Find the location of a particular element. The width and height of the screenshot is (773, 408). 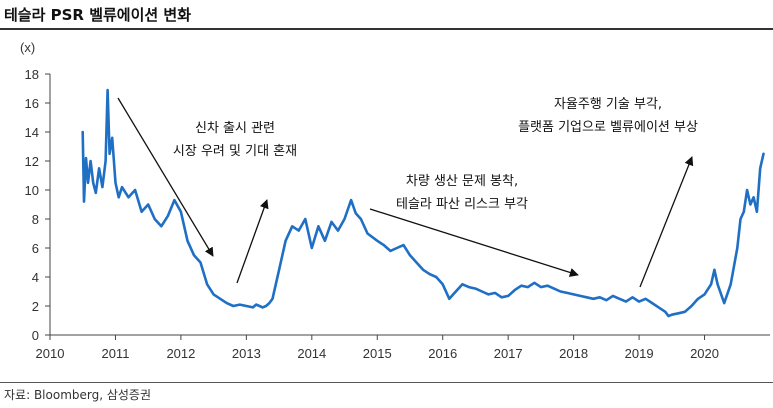

x-tick-label: 2012 is located at coordinates (180, 353).